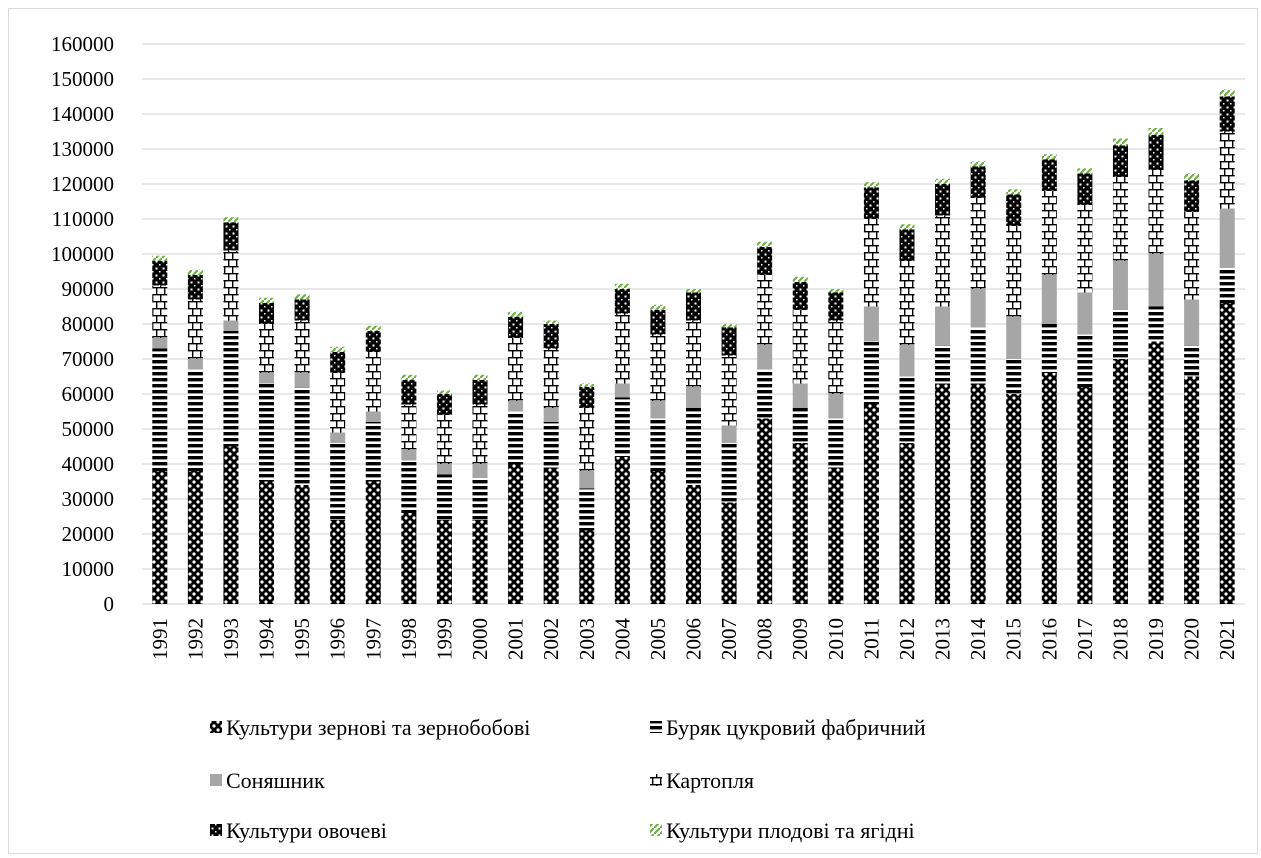 Image resolution: width=1261 pixels, height=858 pixels. Describe the element at coordinates (338, 437) in the screenshot. I see `bar-segment-1996-s2` at that location.